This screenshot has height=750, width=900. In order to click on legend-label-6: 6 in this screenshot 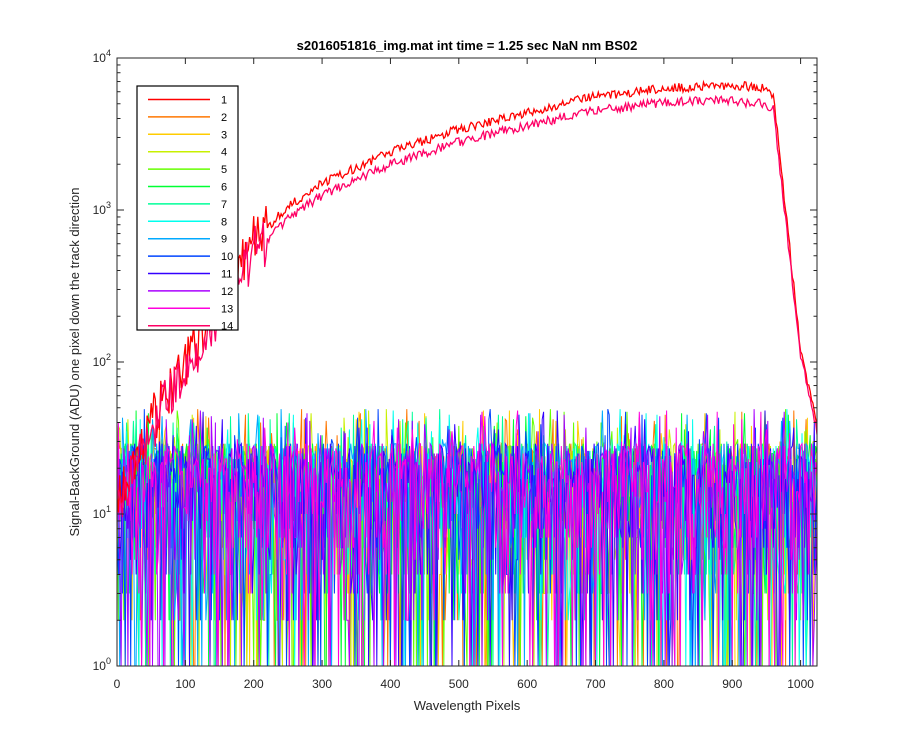, I will do `click(224, 188)`.